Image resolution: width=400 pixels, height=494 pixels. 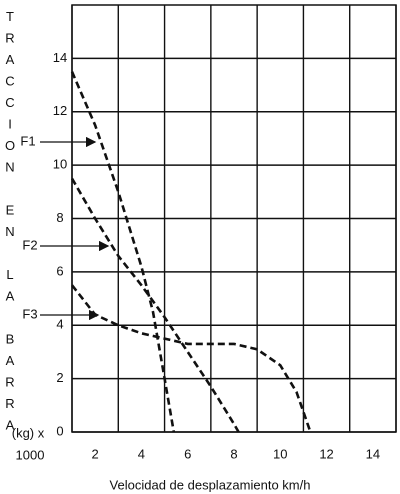 I want to click on y-axis-scale: 1000, so click(x=30, y=454).